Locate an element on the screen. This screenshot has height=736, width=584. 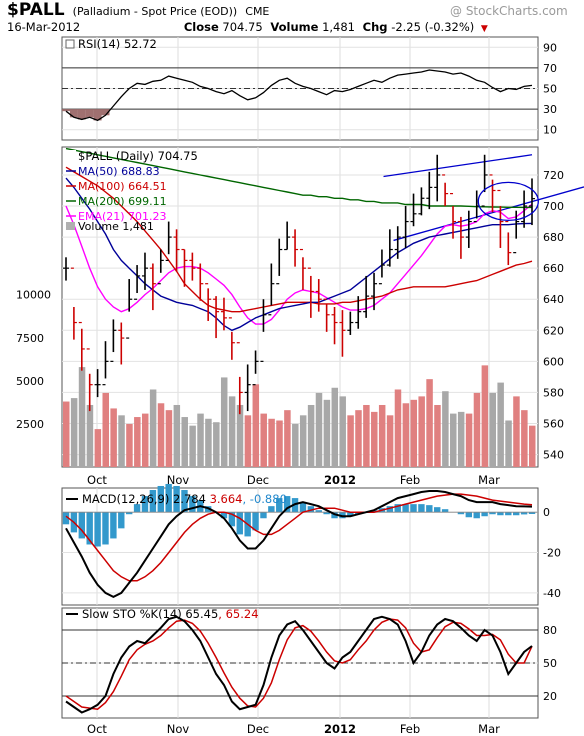
y-tick-label-price: 620 is located at coordinates (553, 330).